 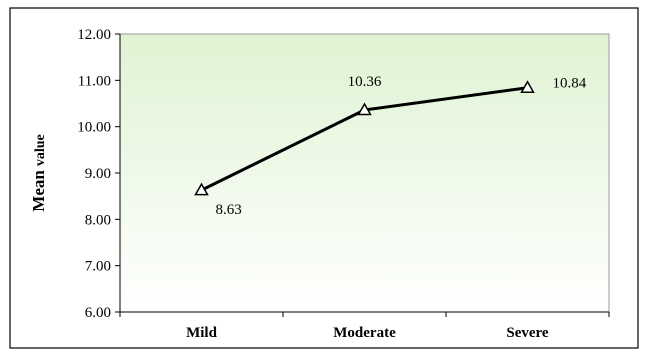 I want to click on x-tick-label: Moderate, so click(x=364, y=333).